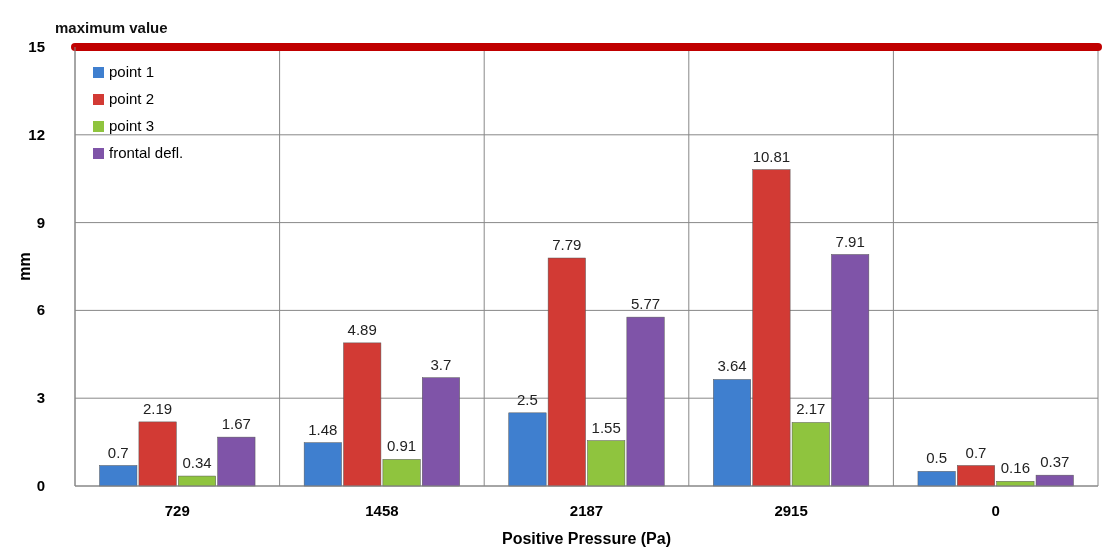  I want to click on data-label: 2.5, so click(527, 399).